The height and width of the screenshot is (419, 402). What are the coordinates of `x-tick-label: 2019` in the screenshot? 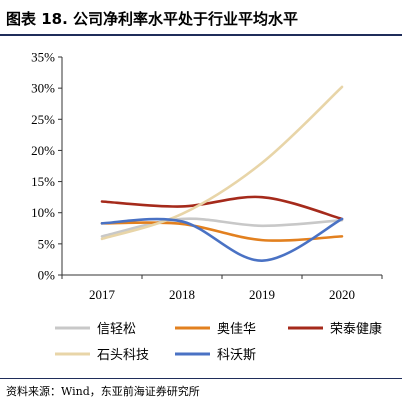 It's located at (262, 294).